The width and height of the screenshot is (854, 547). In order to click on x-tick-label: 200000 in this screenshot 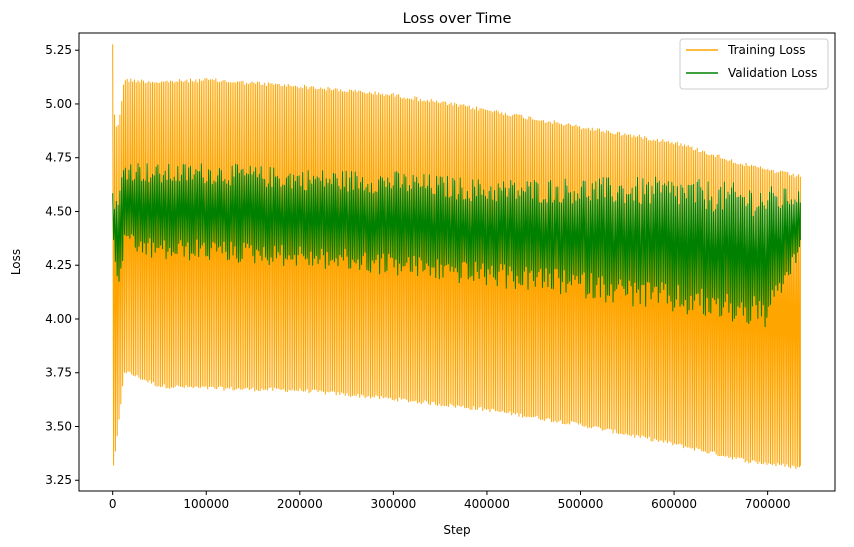, I will do `click(300, 504)`.